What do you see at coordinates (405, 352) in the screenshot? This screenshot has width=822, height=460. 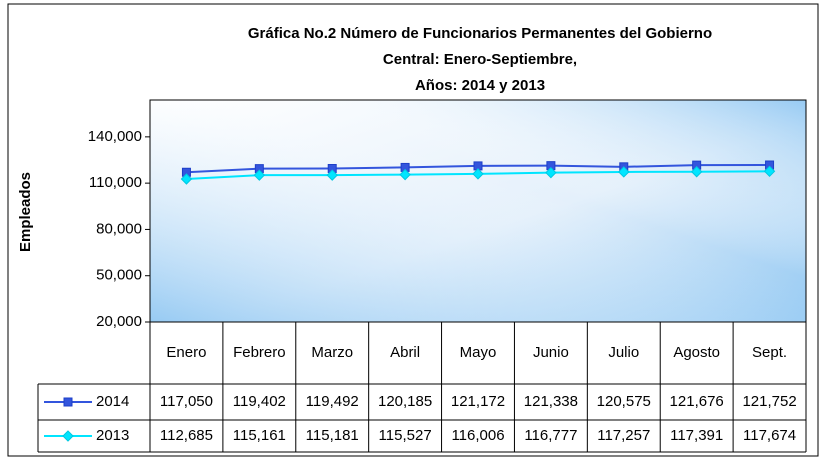 I see `x-tick-label: Abril` at bounding box center [405, 352].